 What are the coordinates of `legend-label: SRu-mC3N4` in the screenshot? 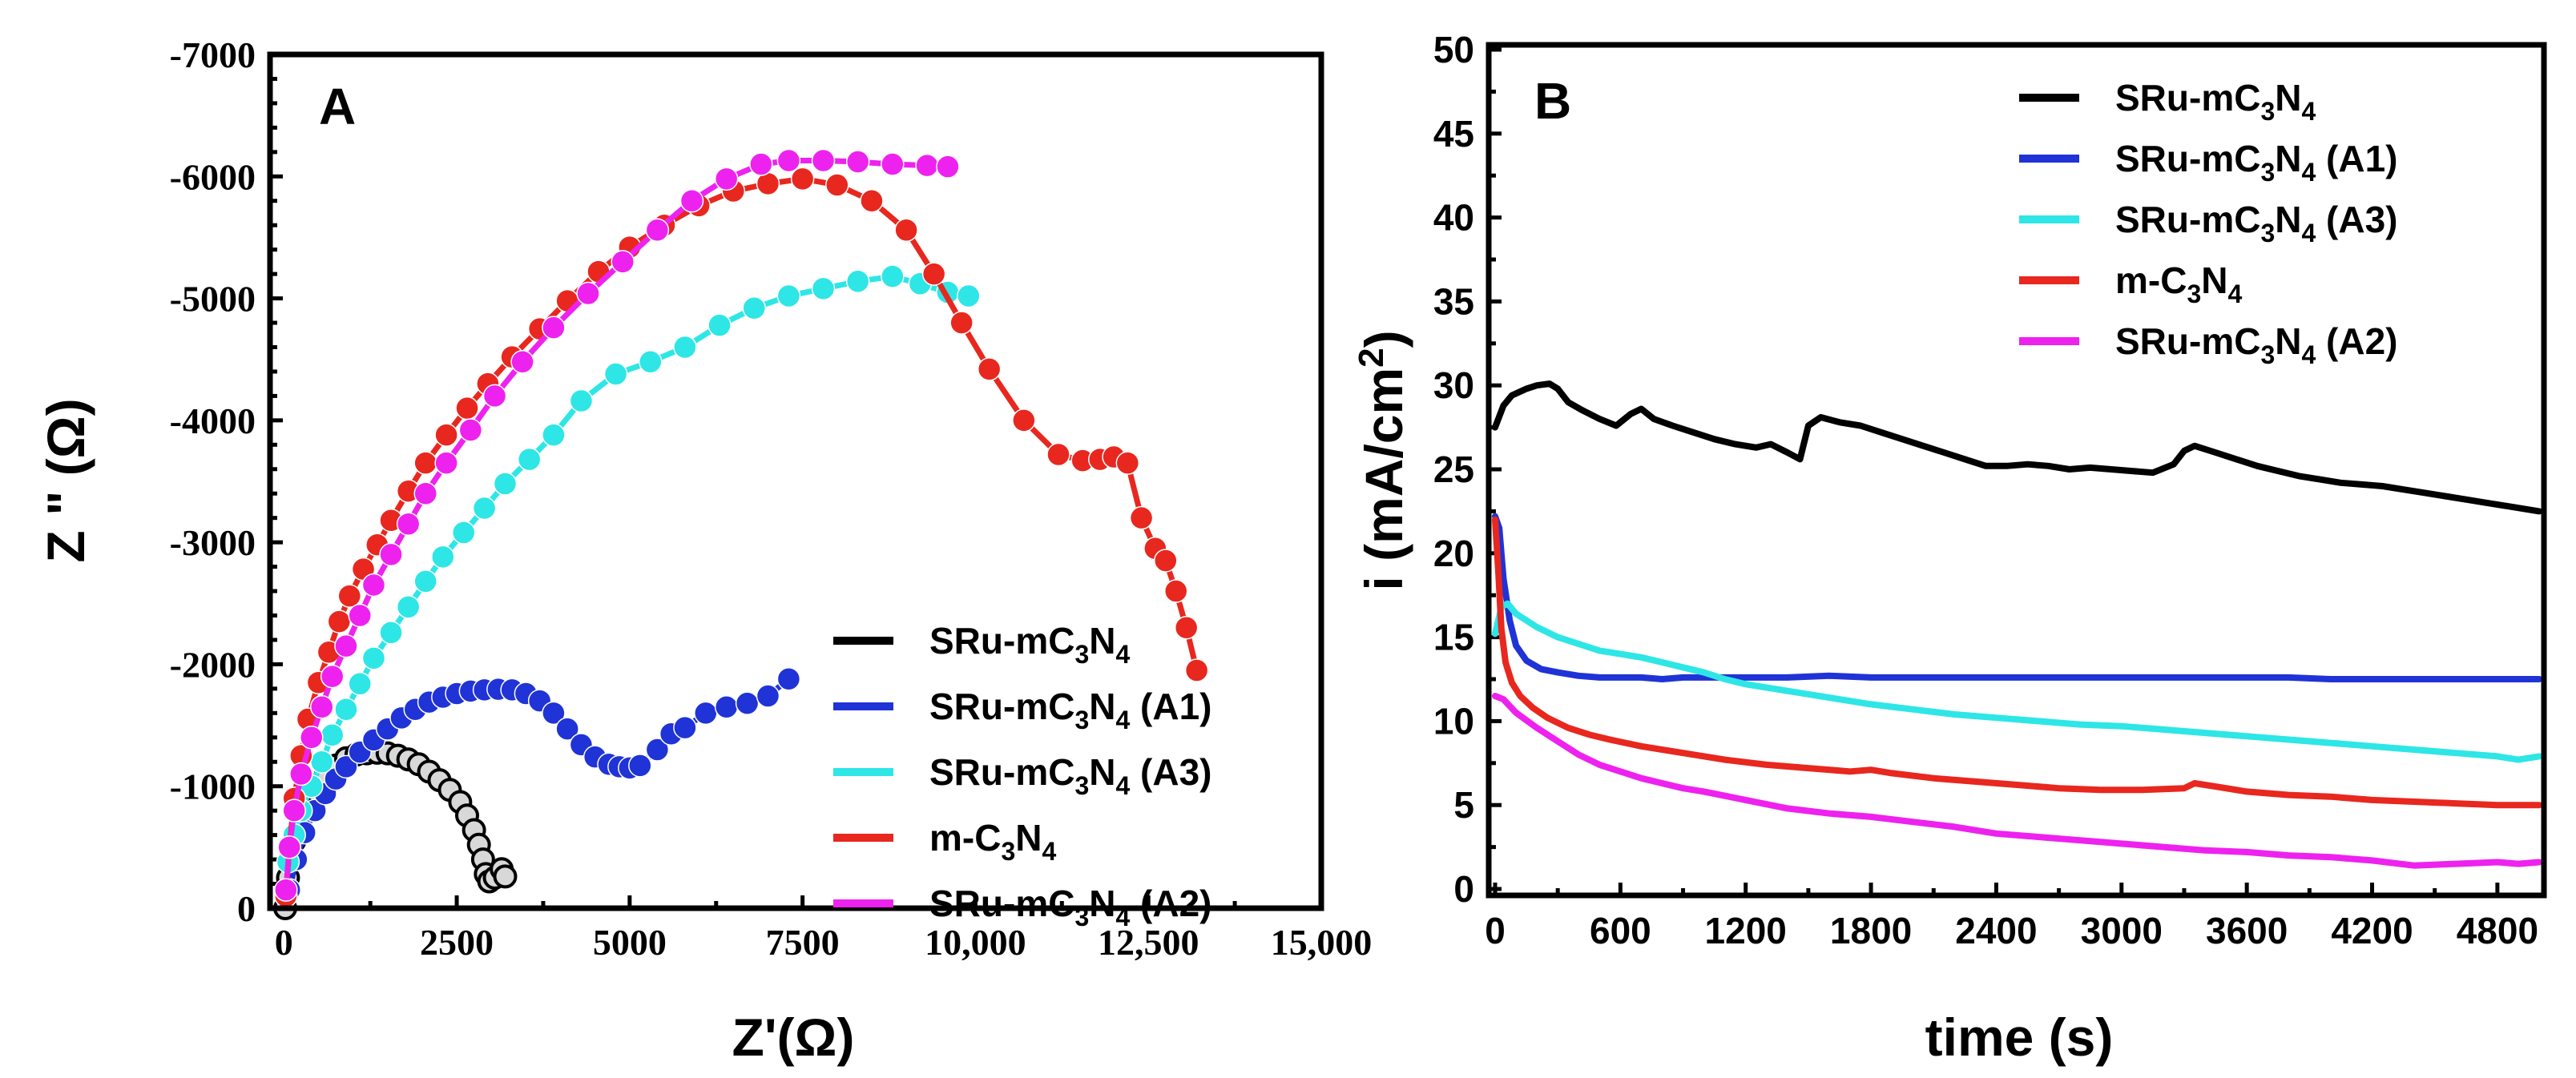 It's located at (2215, 101).